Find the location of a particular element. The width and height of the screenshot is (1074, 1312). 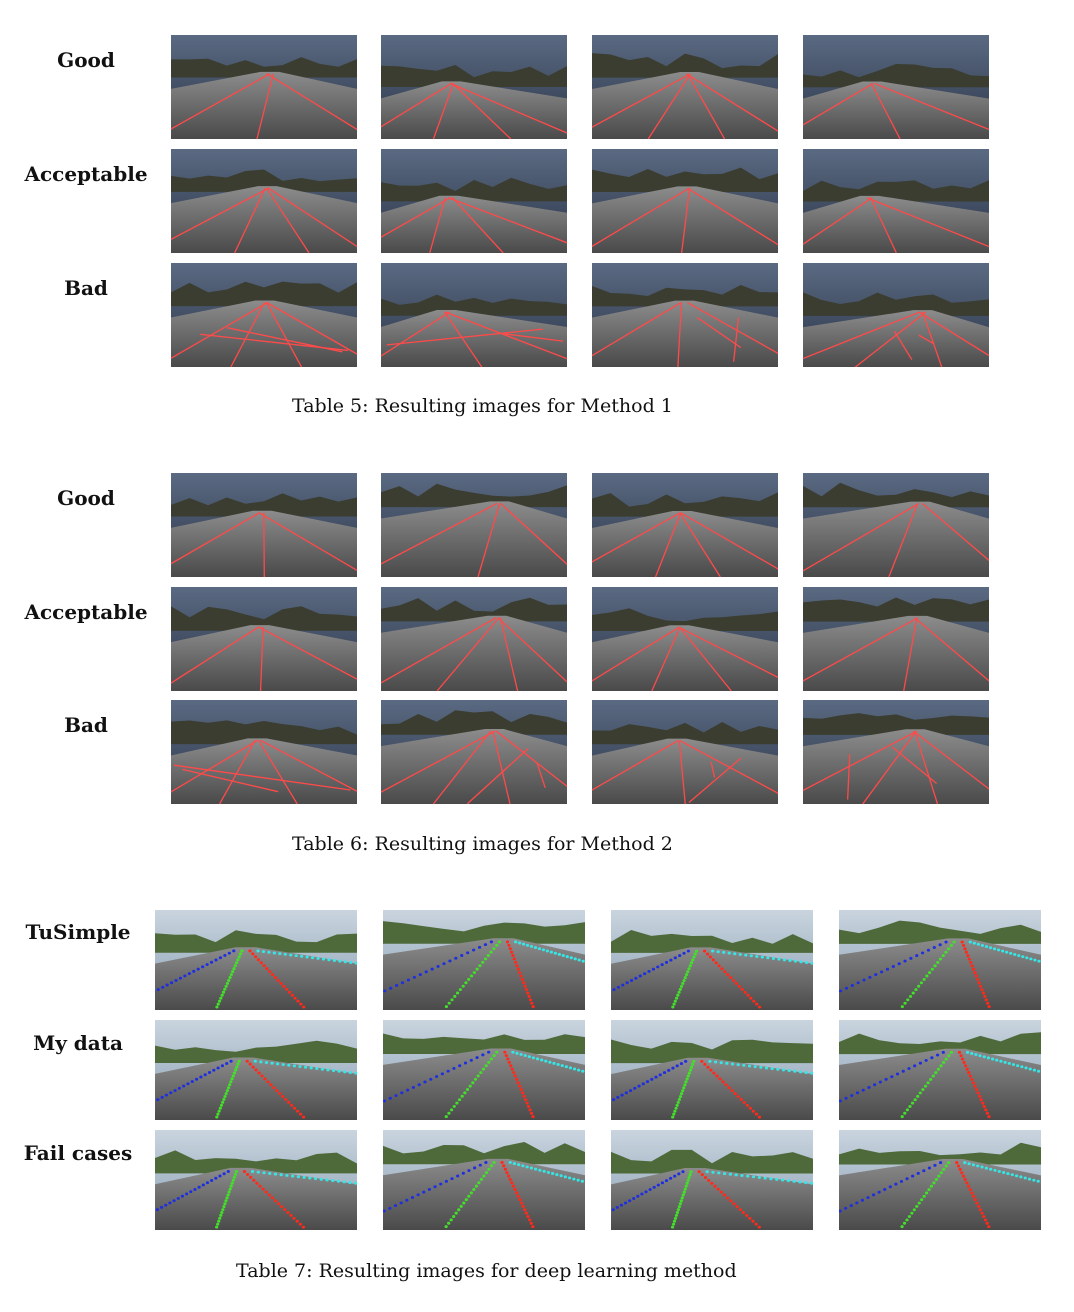

row-label-my-data: My data is located at coordinates (78, 1043).